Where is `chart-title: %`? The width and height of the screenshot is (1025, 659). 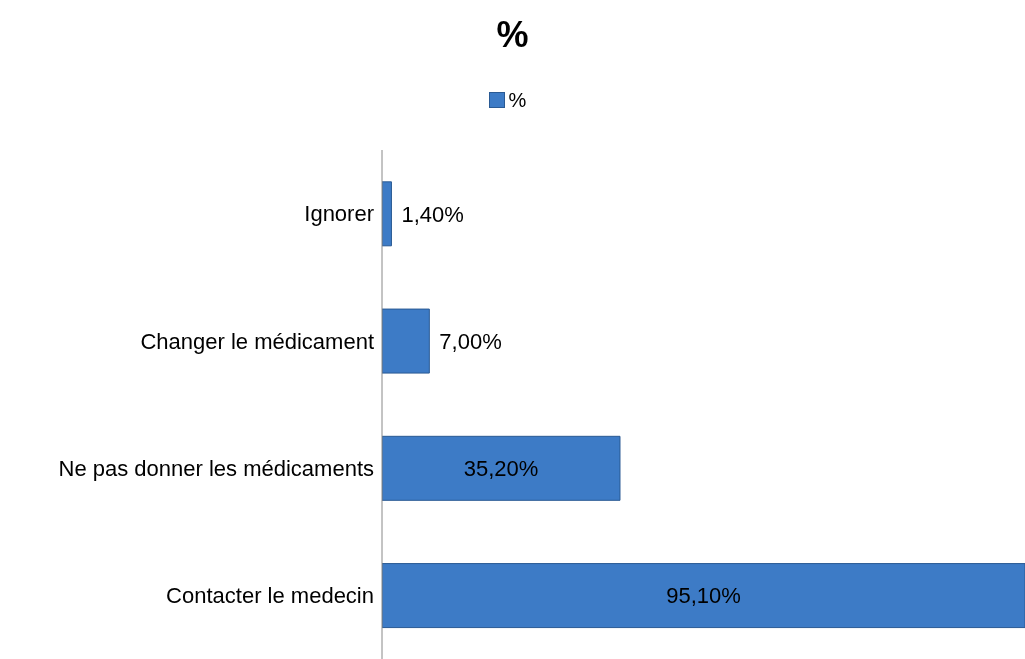 chart-title: % is located at coordinates (512, 35).